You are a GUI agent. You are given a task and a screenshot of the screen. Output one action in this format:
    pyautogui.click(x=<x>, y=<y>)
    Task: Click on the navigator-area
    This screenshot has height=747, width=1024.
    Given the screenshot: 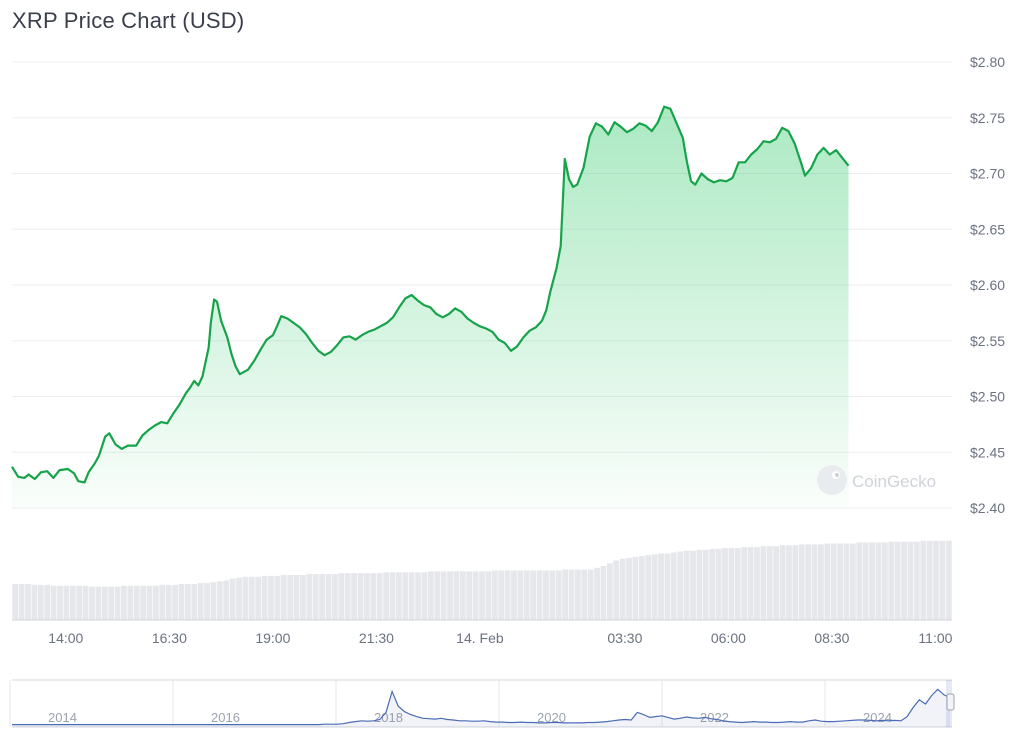 What is the action you would take?
    pyautogui.click(x=481, y=708)
    